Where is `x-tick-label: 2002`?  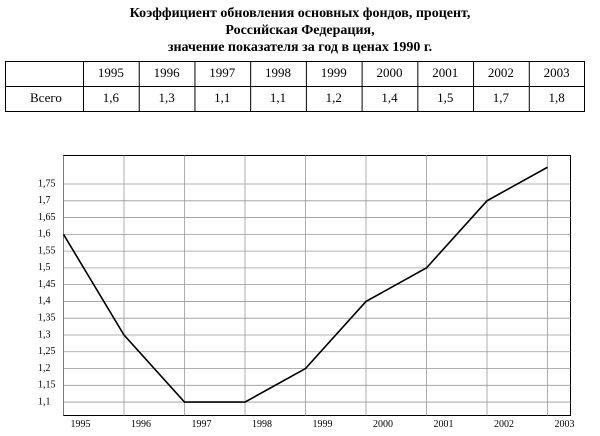
x-tick-label: 2002 is located at coordinates (504, 424).